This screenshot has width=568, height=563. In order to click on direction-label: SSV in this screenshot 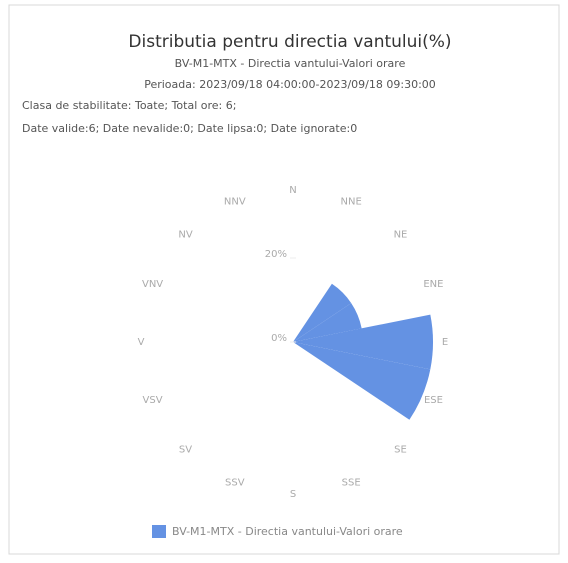, I will do `click(235, 482)`.